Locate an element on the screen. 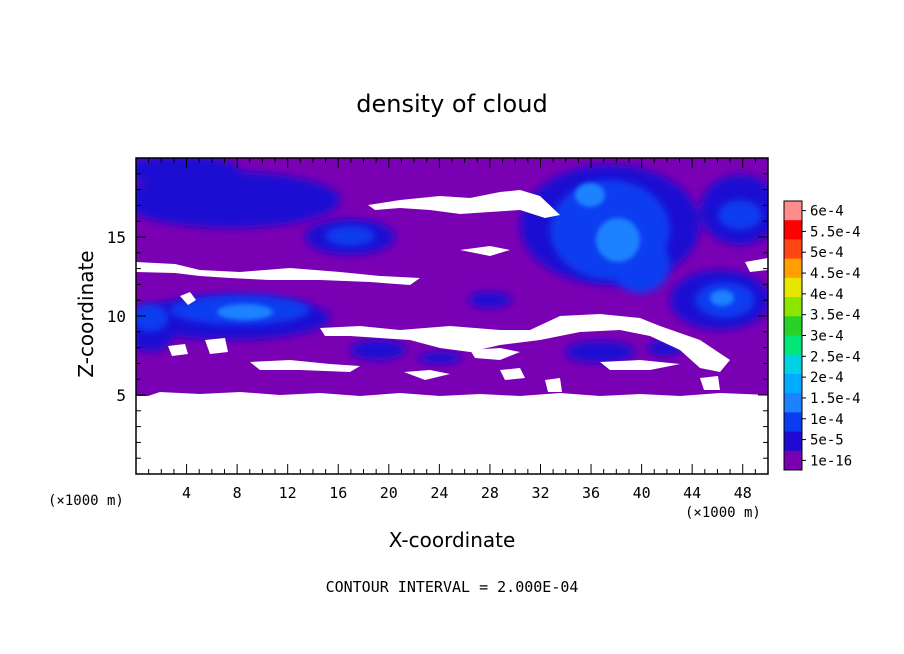 This screenshot has width=904, height=654. x-tick-label: 28 is located at coordinates (490, 493).